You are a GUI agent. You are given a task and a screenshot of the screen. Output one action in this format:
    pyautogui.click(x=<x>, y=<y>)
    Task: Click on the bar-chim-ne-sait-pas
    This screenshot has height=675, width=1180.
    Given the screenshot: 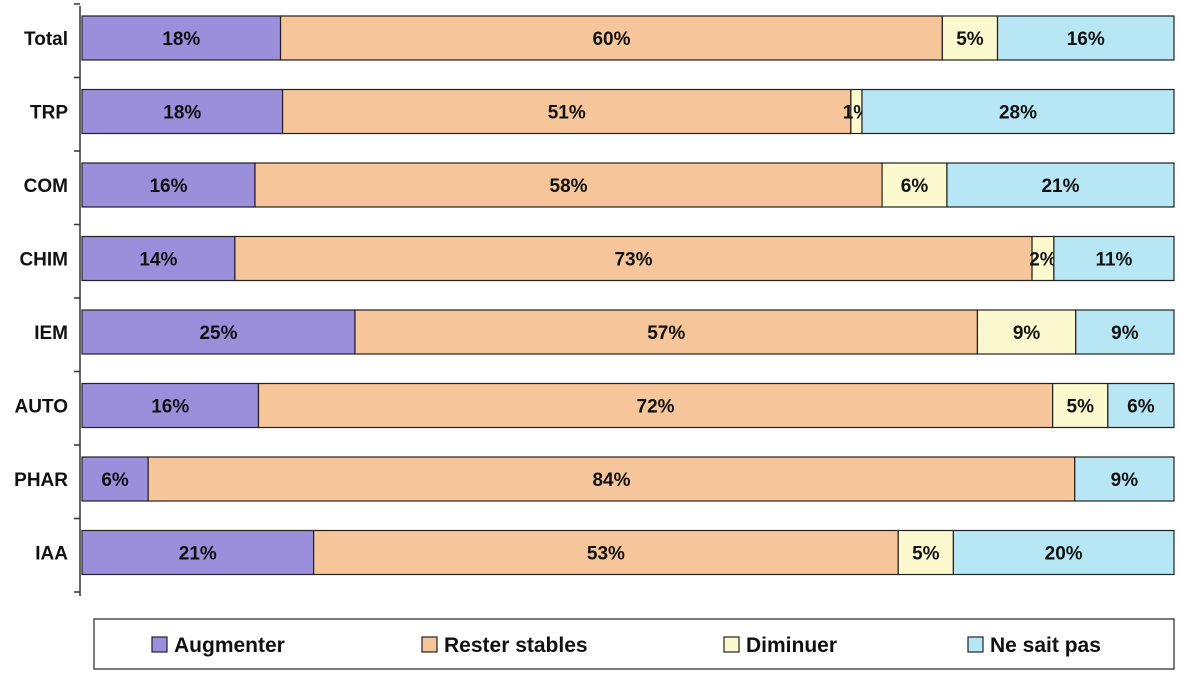 What is the action you would take?
    pyautogui.click(x=1114, y=258)
    